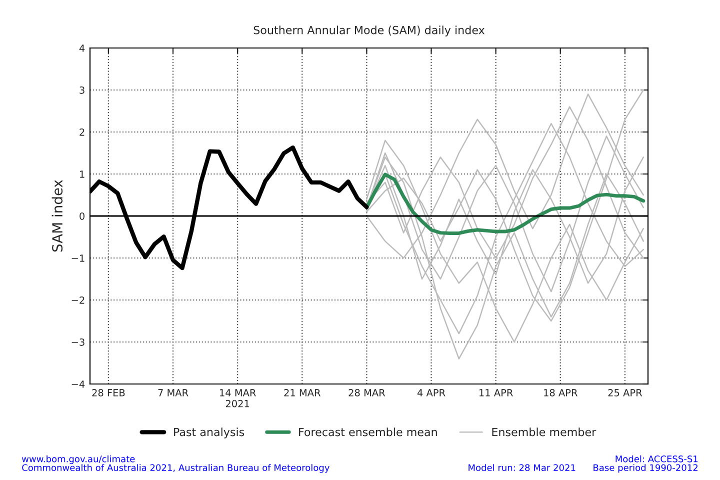  Describe the element at coordinates (82, 90) in the screenshot. I see `y-tick-label: 3` at that location.